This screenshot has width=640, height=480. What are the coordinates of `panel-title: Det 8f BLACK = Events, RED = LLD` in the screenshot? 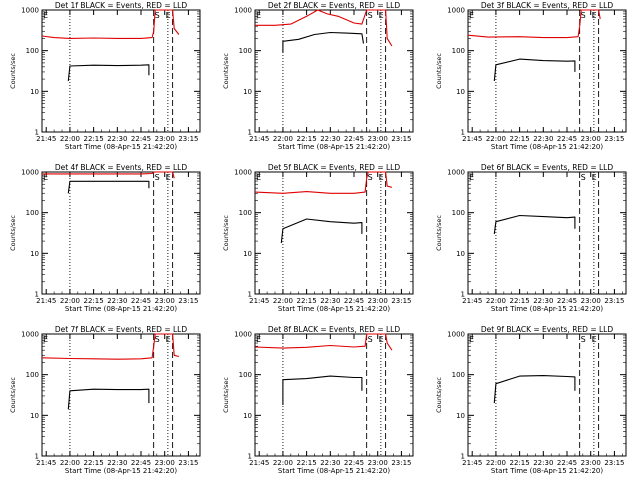 It's located at (334, 329).